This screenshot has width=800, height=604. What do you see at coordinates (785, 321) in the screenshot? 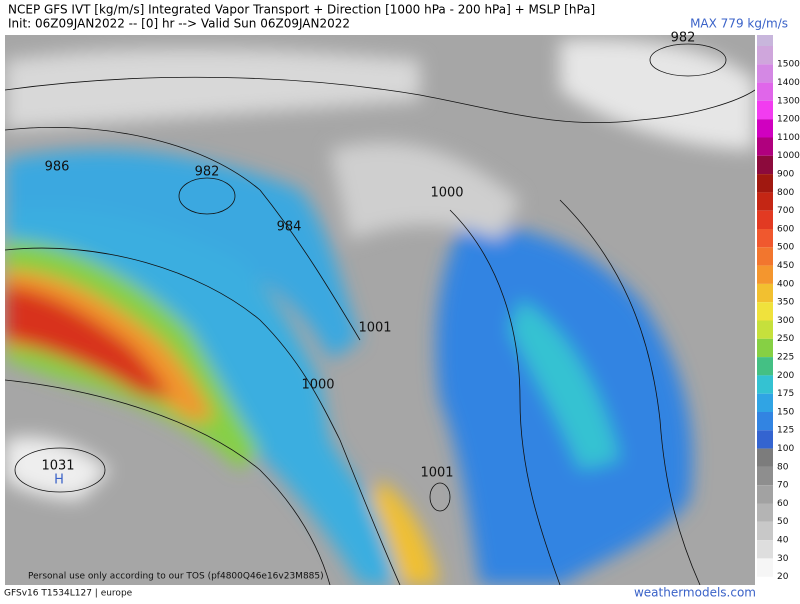
I see `colorbar-label: 300` at bounding box center [785, 321].